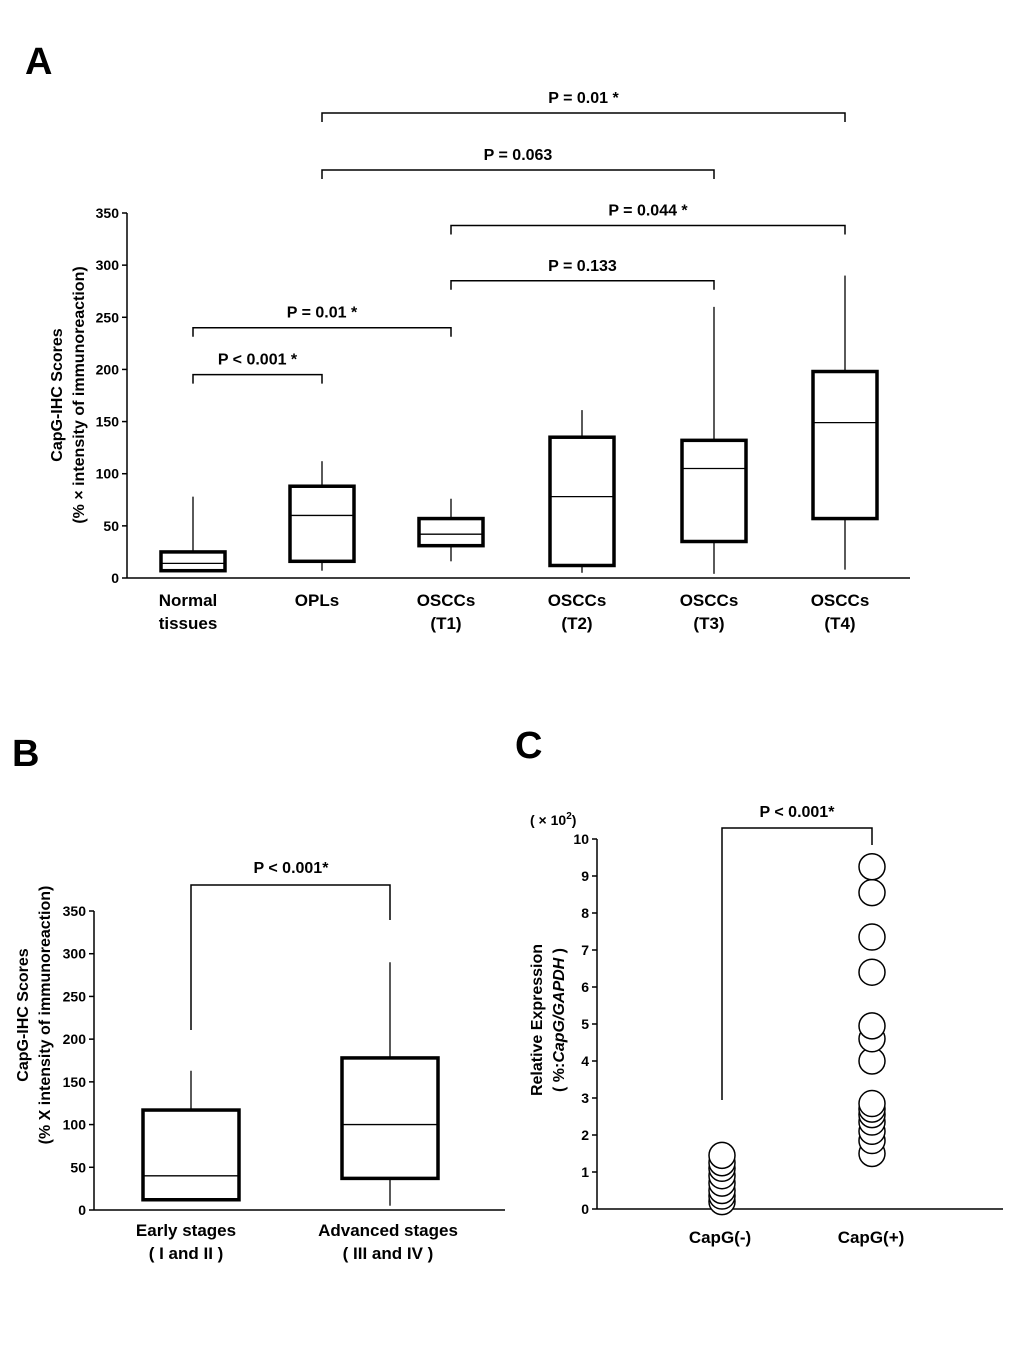 Image resolution: width=1024 pixels, height=1365 pixels. Describe the element at coordinates (648, 211) in the screenshot. I see `panel-a-comparison-label: P = 0.044 *` at that location.